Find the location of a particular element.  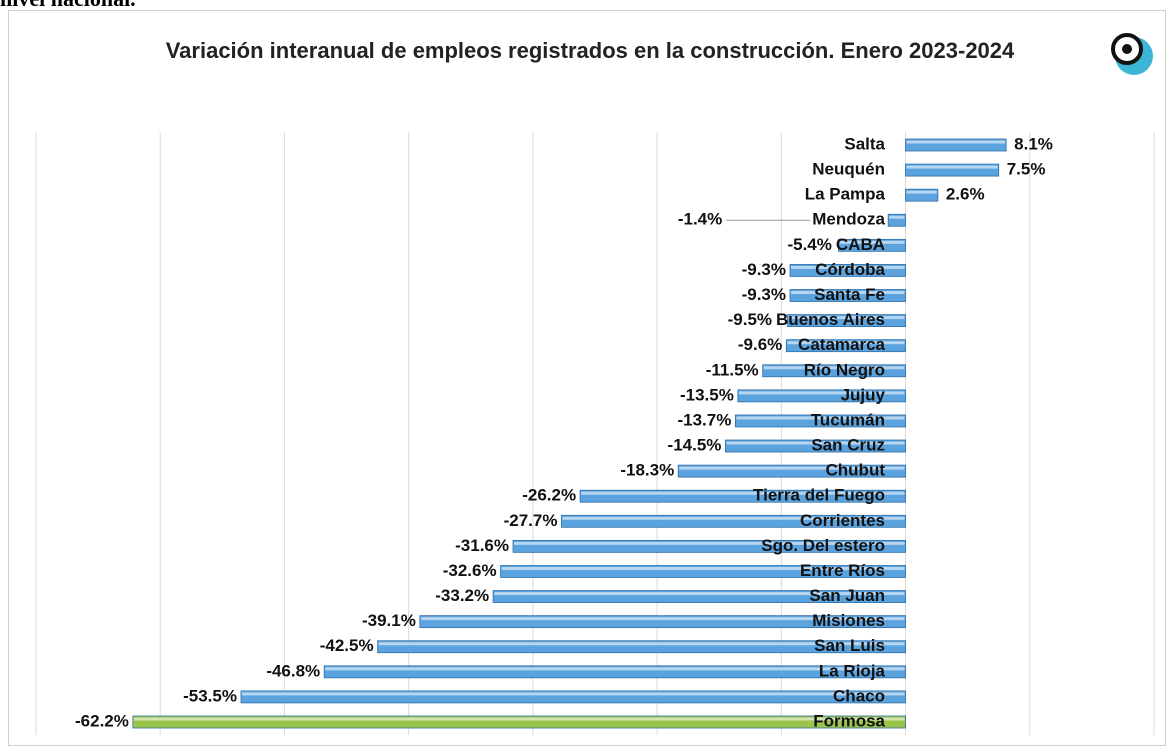

category-label: Tucumán is located at coordinates (848, 419).